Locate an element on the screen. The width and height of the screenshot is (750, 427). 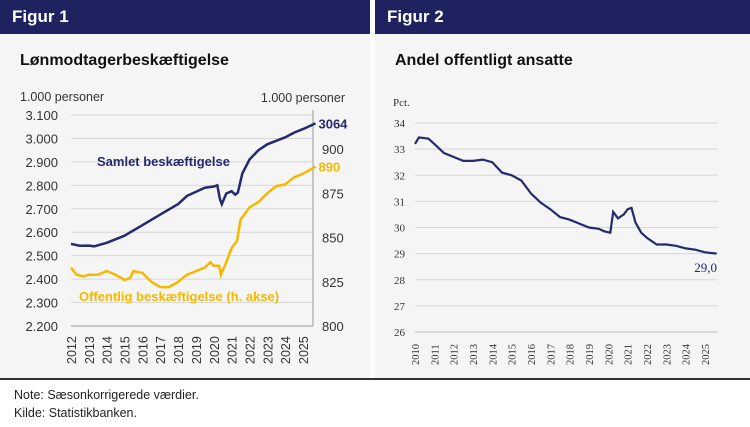
y-tick-left: 2.700 is located at coordinates (41, 209).